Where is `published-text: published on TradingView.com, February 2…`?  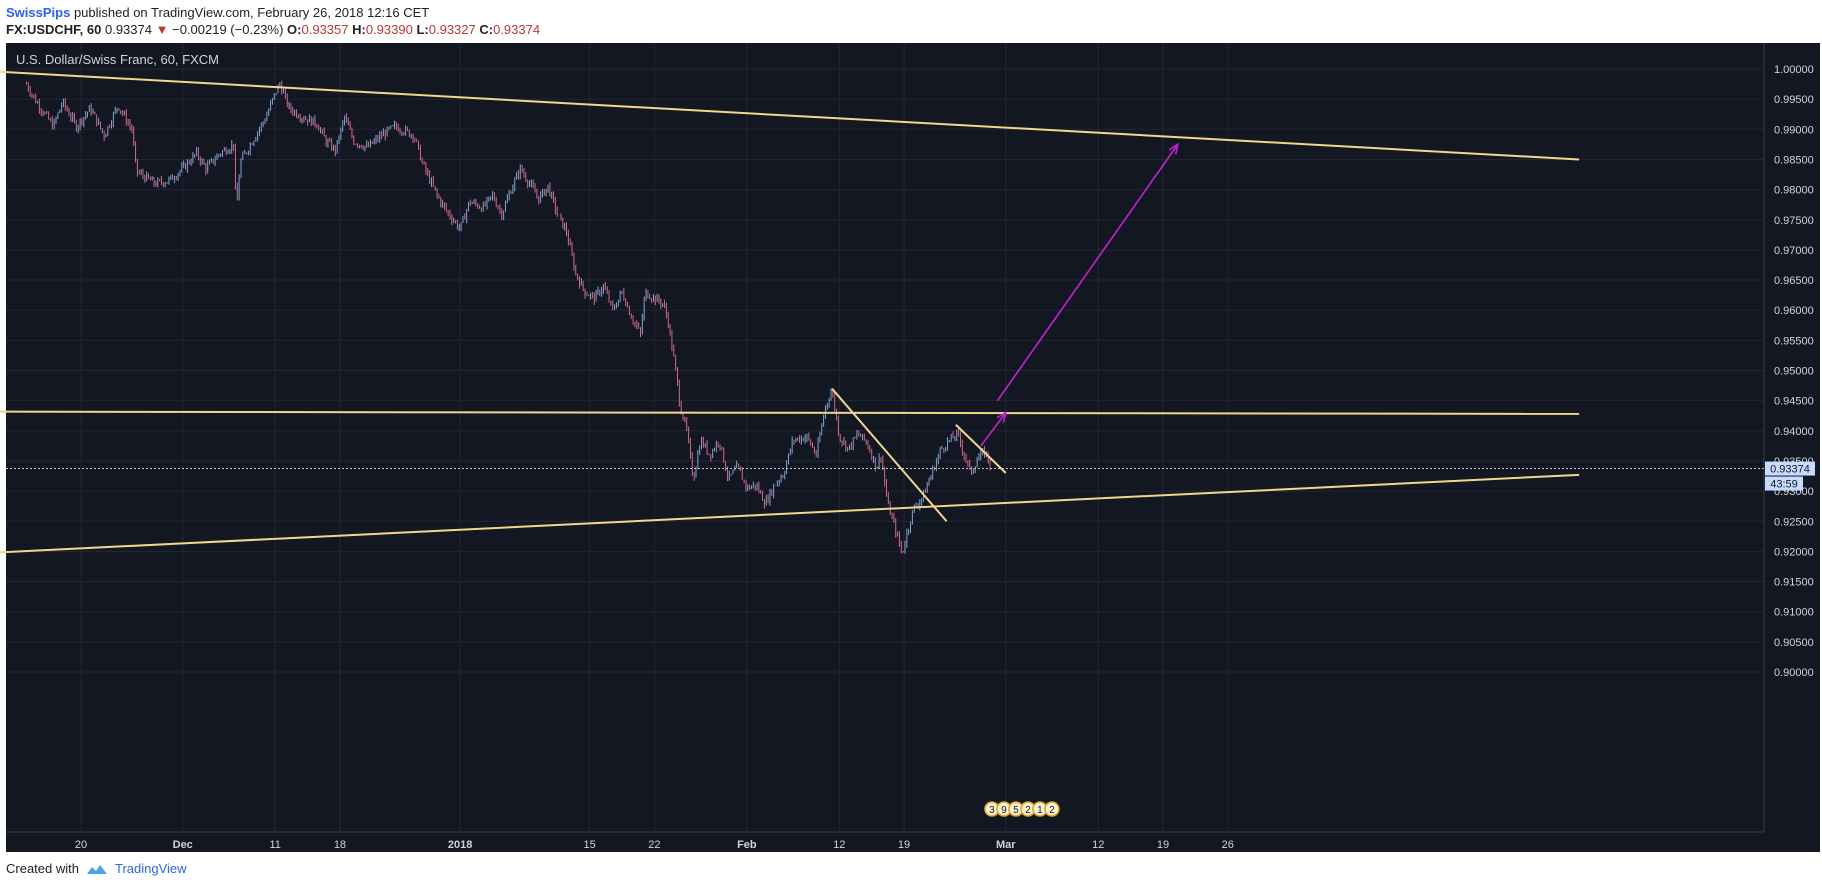
published-text: published on TradingView.com, February 2… is located at coordinates (251, 12).